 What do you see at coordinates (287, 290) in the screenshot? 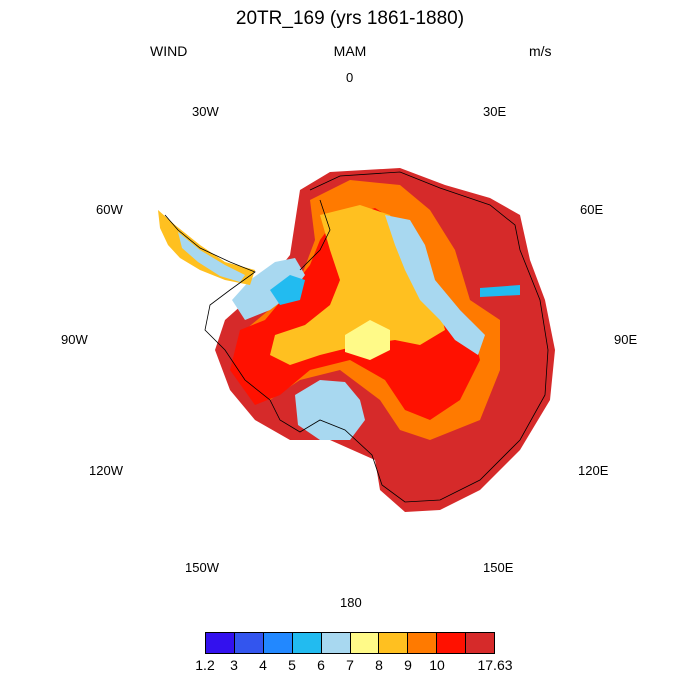
I see `wind-field-blue` at bounding box center [287, 290].